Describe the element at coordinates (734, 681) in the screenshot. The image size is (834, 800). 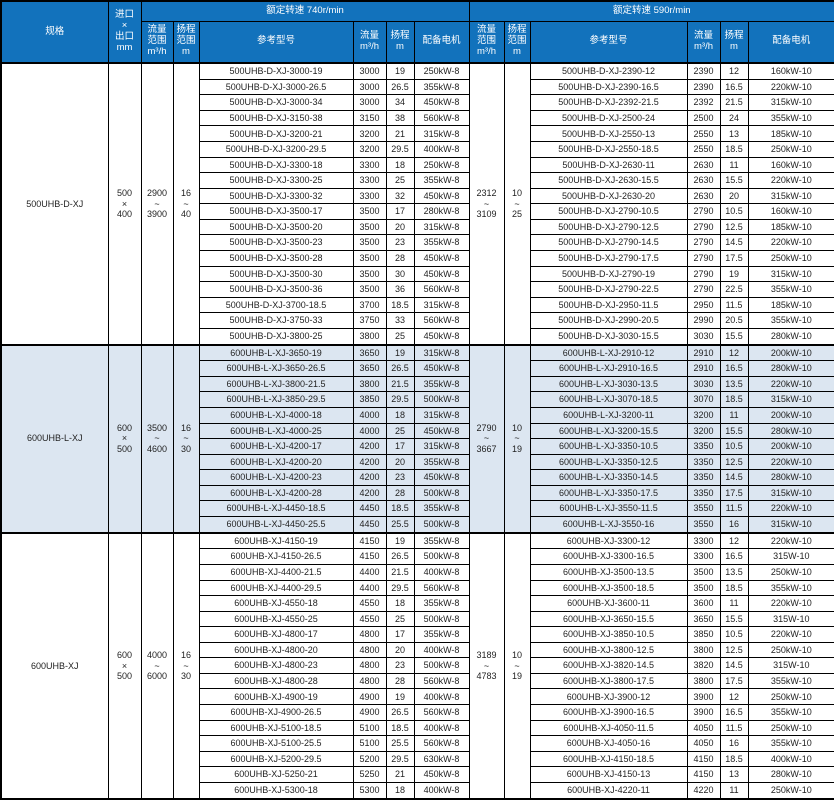
I see `head-cell-590: 17.5` at that location.